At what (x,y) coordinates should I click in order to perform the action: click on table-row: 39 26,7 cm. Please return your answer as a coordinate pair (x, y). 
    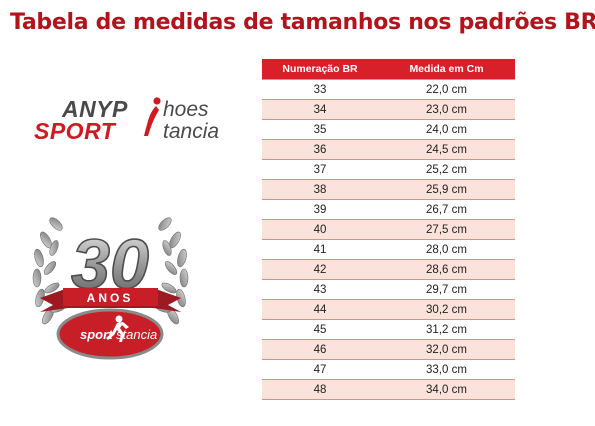
    Looking at the image, I should click on (388, 209).